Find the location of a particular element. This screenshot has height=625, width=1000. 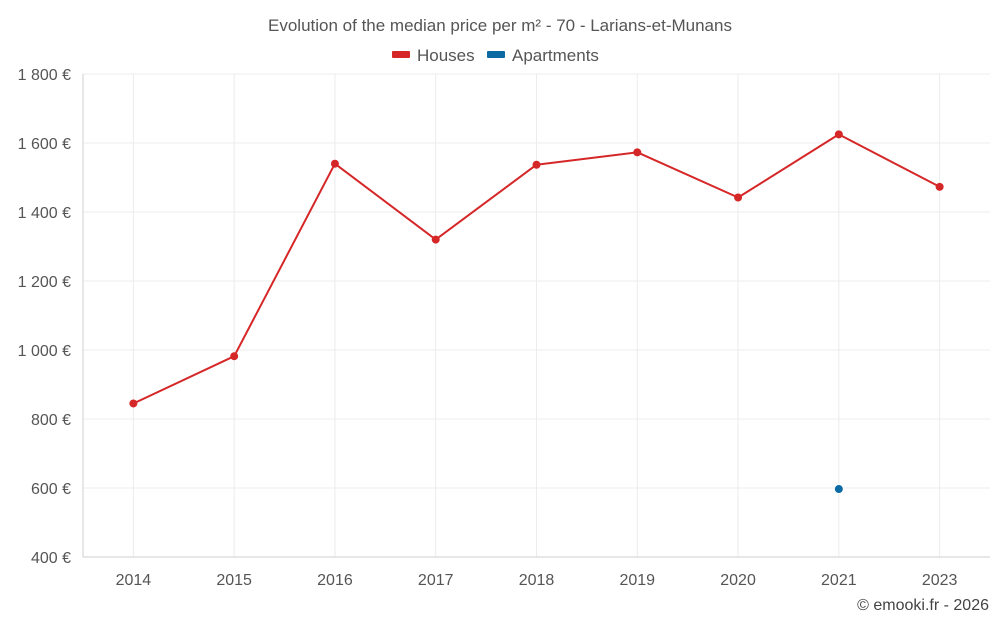

y-tick-label: 1 200 € is located at coordinates (44, 282).